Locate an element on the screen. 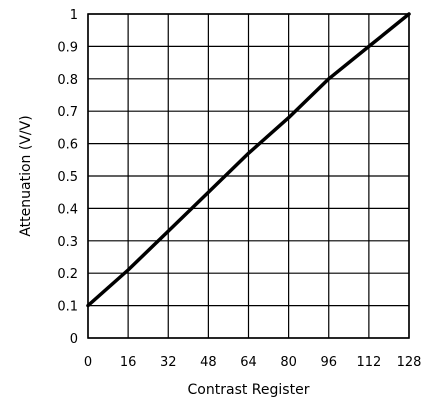 The width and height of the screenshot is (429, 410). y-tick-label-1: 0.1 is located at coordinates (67, 307).